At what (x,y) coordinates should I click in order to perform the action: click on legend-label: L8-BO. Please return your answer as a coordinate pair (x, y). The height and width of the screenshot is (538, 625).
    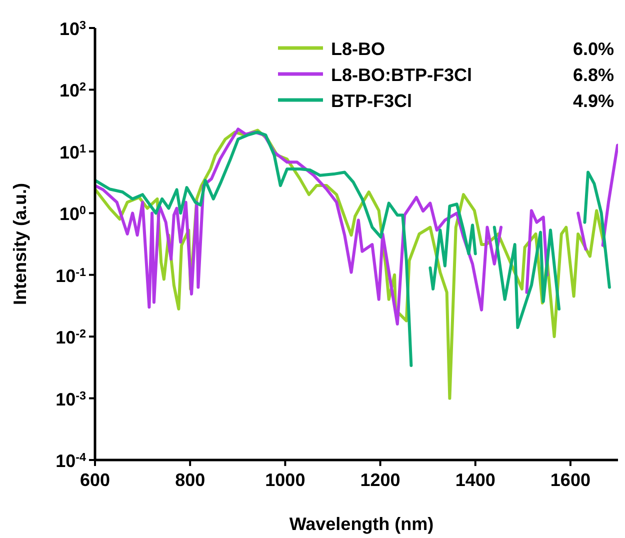
    Looking at the image, I should click on (358, 49).